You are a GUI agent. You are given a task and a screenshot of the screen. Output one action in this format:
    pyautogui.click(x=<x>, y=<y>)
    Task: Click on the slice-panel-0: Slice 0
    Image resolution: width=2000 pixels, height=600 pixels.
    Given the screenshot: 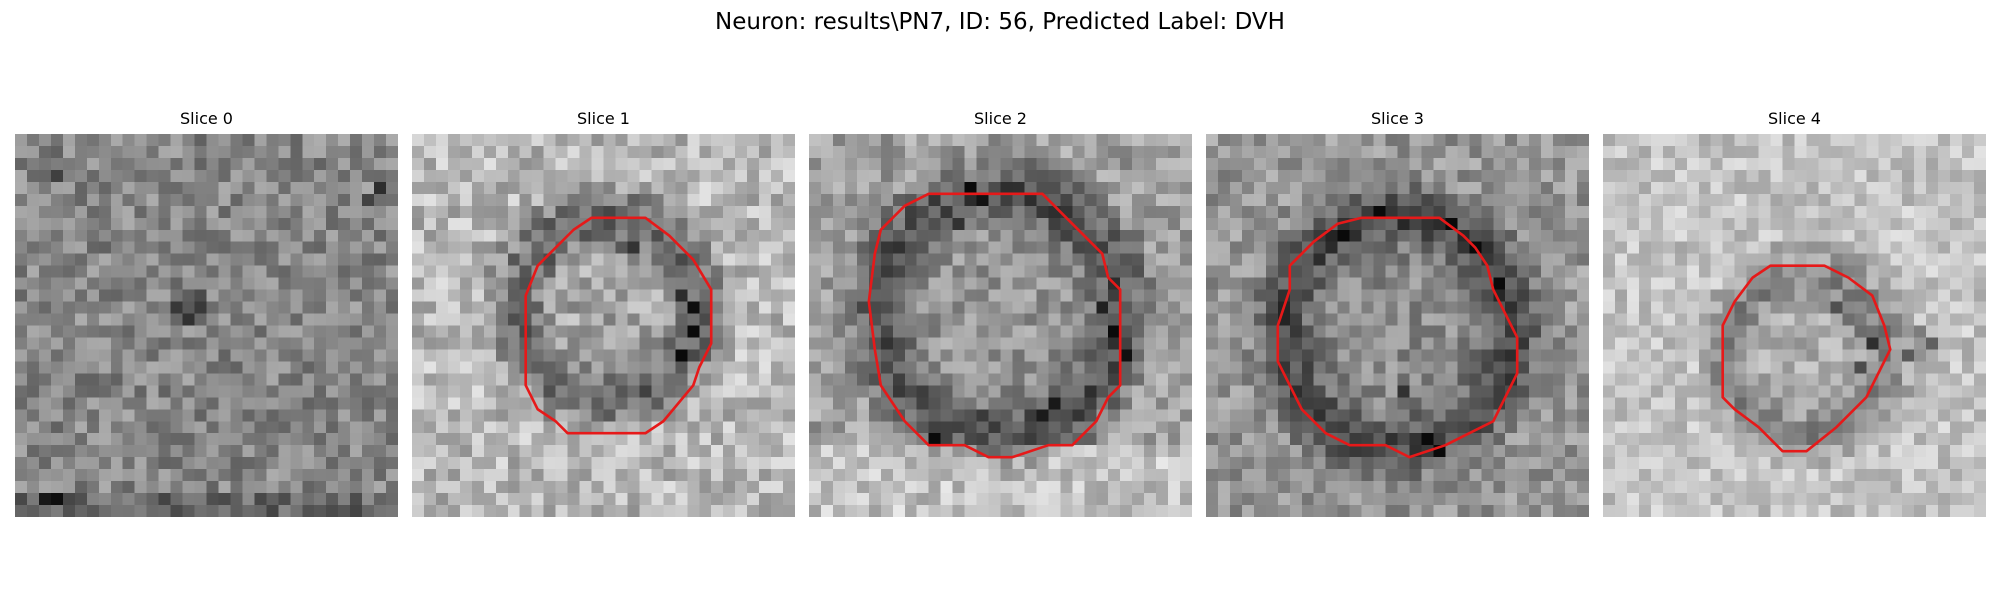 What is the action you would take?
    pyautogui.click(x=206, y=313)
    